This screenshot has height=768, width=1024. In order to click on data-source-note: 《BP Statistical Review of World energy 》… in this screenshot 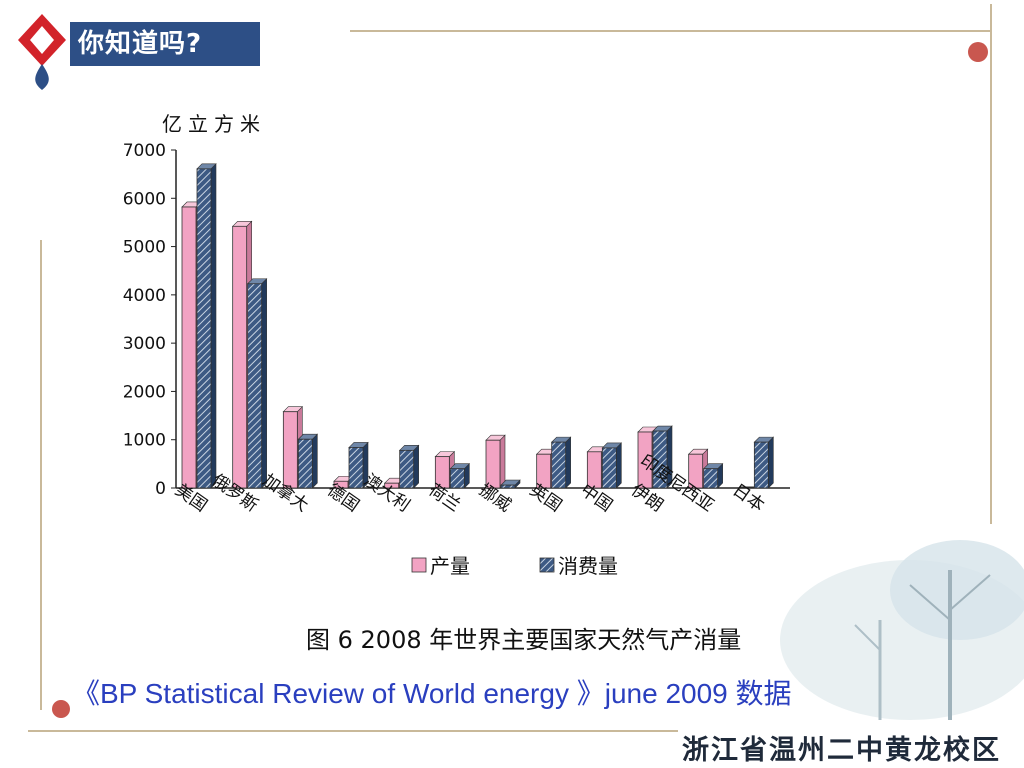, I will do `click(432, 693)`.